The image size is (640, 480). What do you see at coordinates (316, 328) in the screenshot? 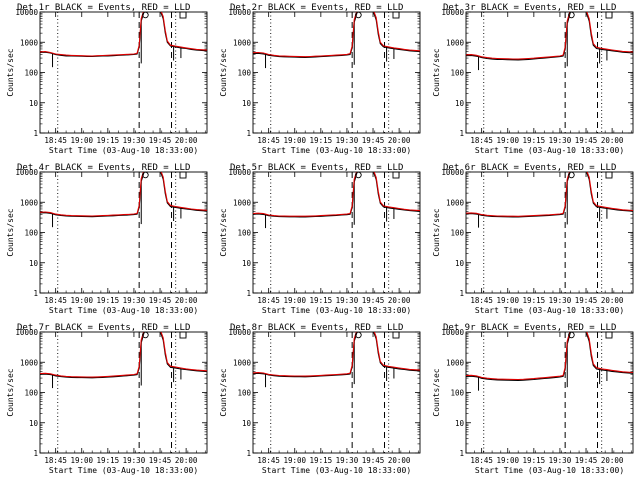
I see `panel-title: Det 8r BLACK = Events, RED = LLD` at bounding box center [316, 328].